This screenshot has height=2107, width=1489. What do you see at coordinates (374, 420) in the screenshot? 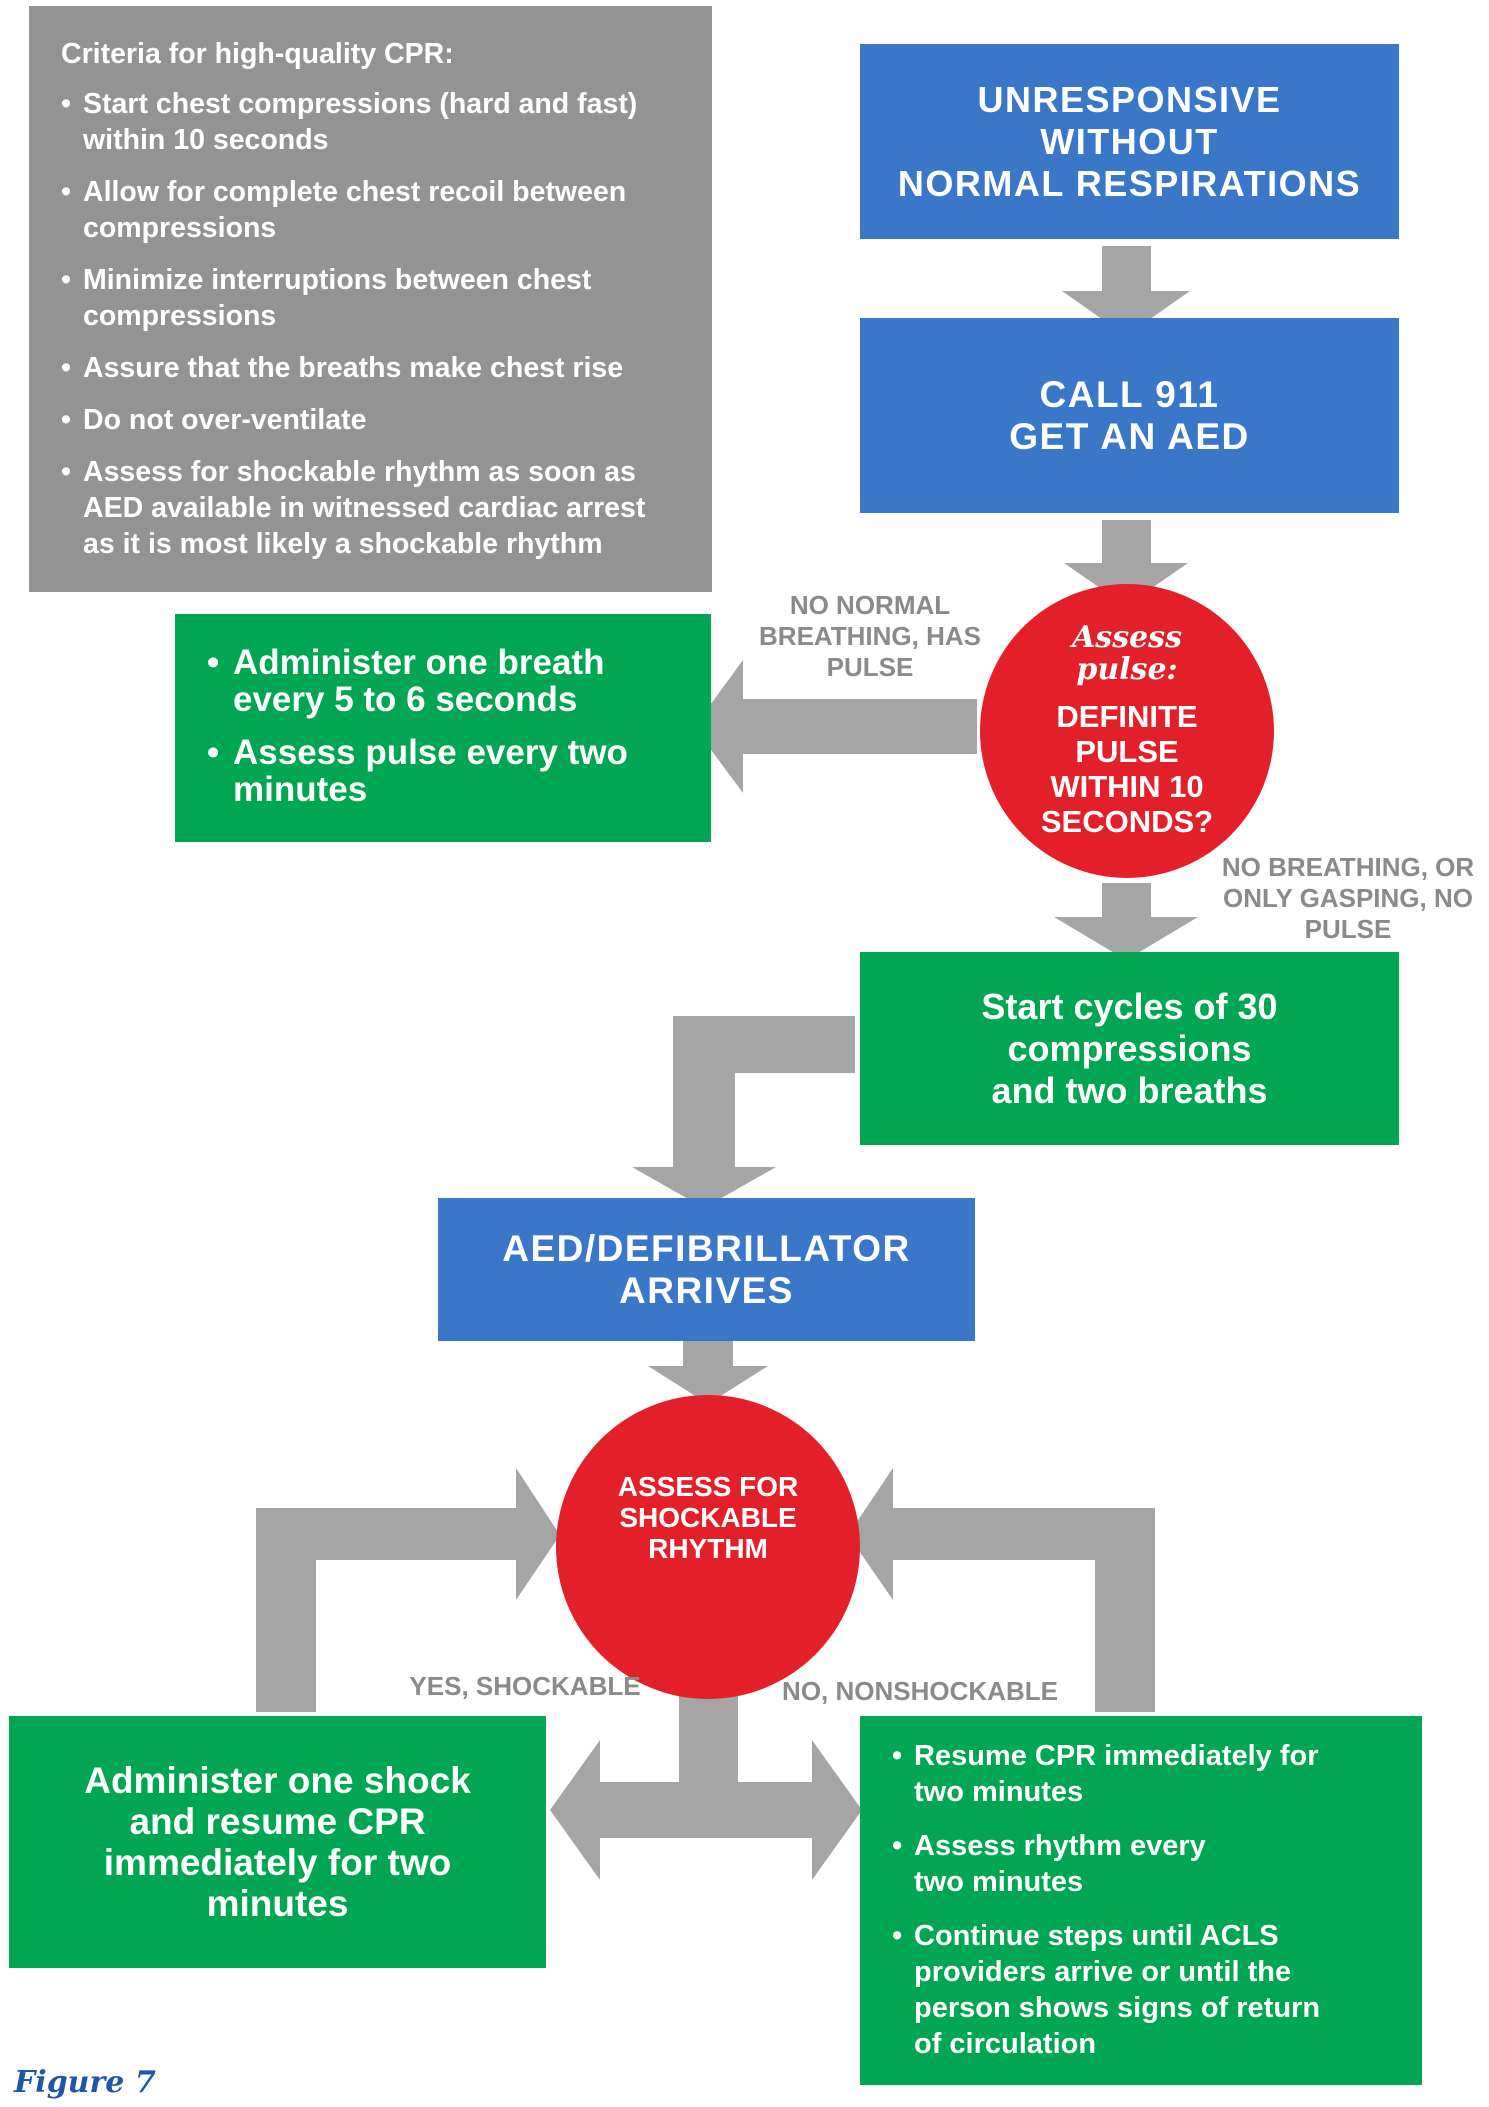
I see `cpr-criteria-item: Do not over-ventilate` at bounding box center [374, 420].